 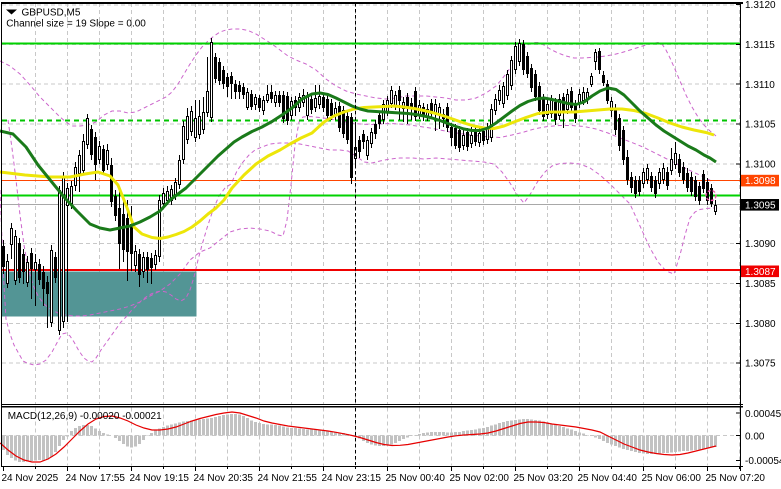 I want to click on svg-text: 1.3075, so click(x=760, y=364).